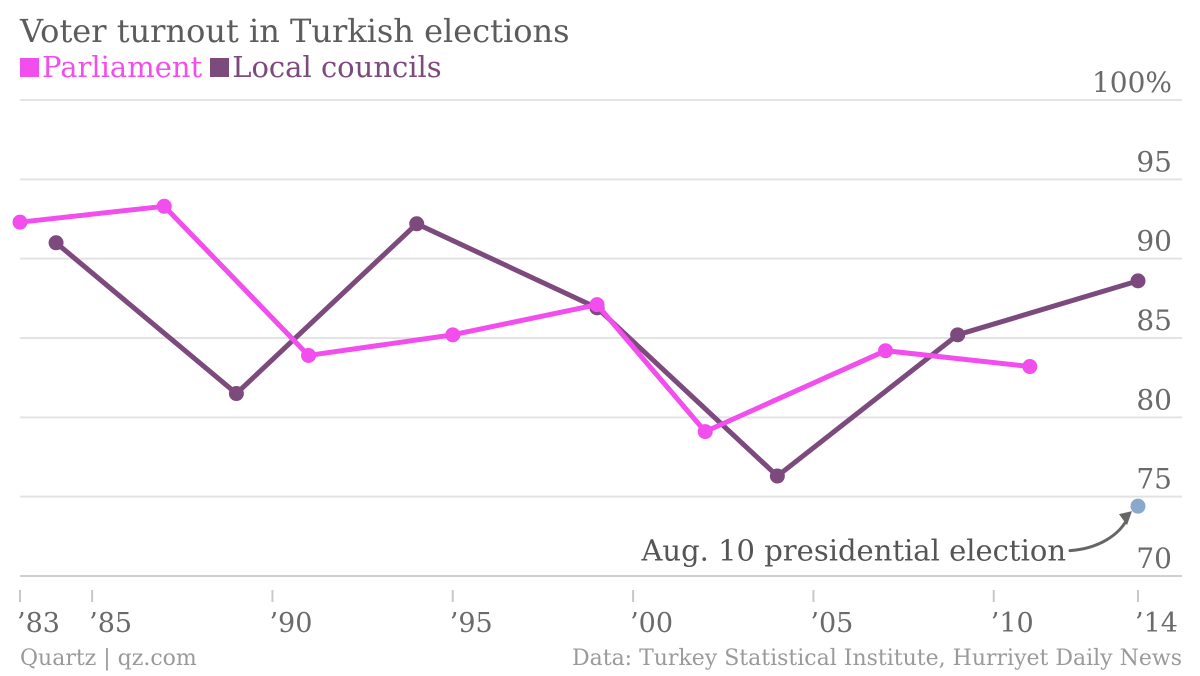 This screenshot has height=676, width=1200. What do you see at coordinates (1154, 479) in the screenshot?
I see `y-tick-label-75: 75` at bounding box center [1154, 479].